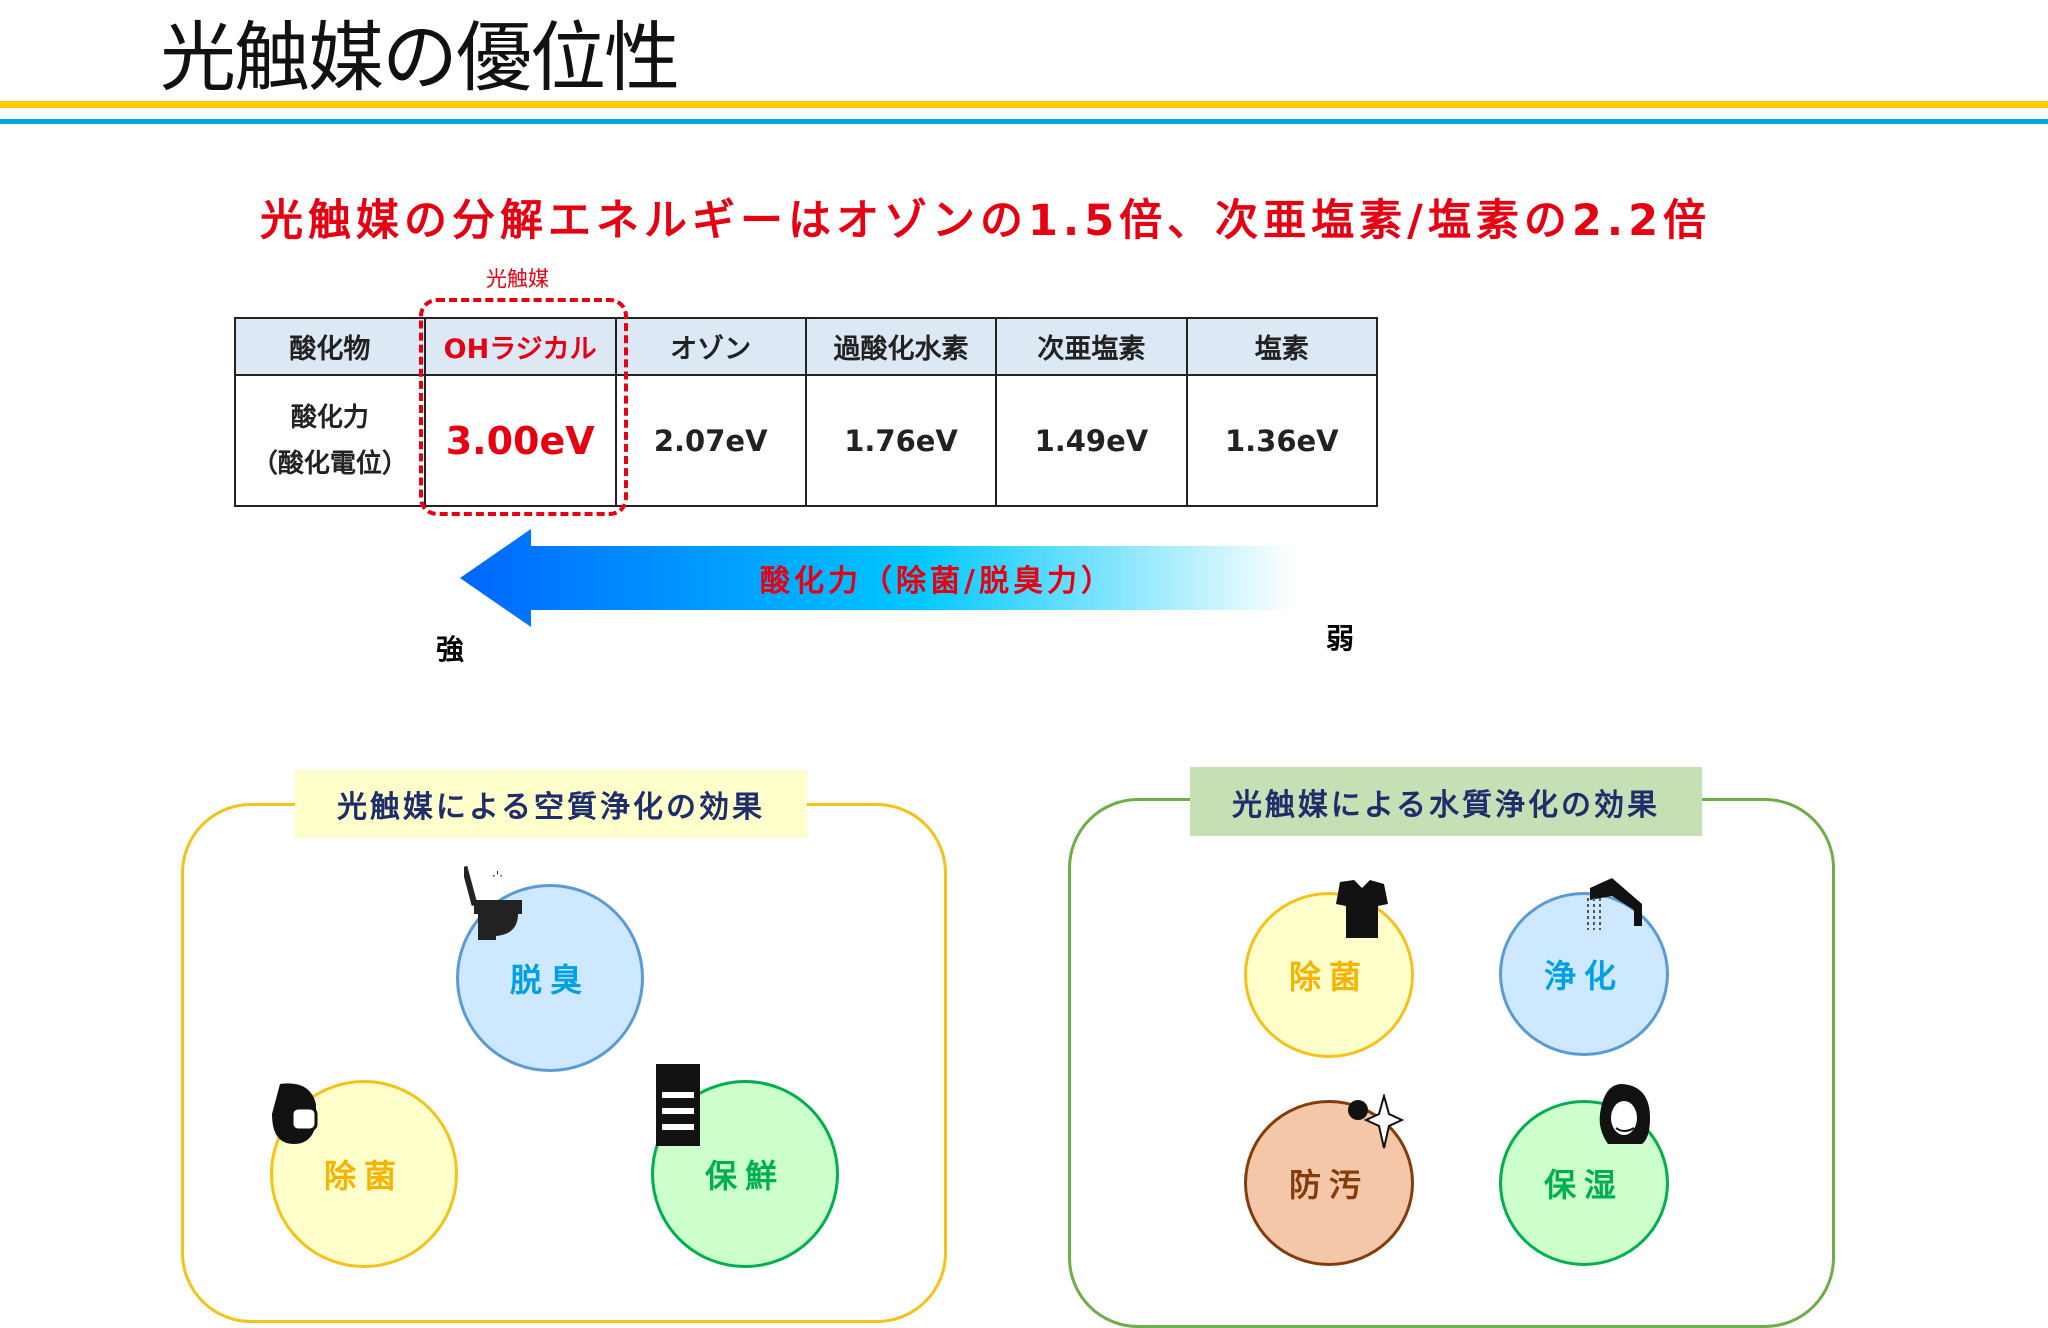 The width and height of the screenshot is (2048, 1328). I want to click on headline: 光触媒の分解エネルギーはオゾンの1.5倍、次亜塩素/塩素の2.2倍, so click(986, 221).